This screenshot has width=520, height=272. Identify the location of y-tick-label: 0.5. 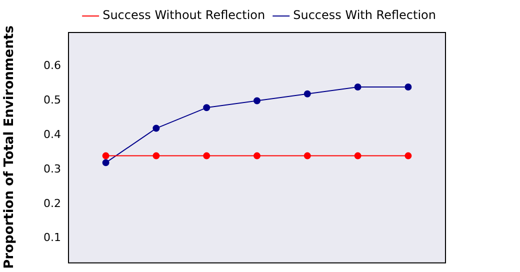
(52, 100).